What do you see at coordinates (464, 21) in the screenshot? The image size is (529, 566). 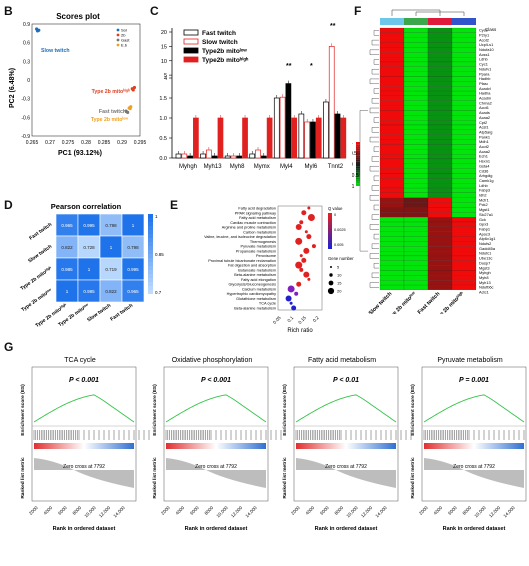 I see `f-class-bar` at bounding box center [464, 21].